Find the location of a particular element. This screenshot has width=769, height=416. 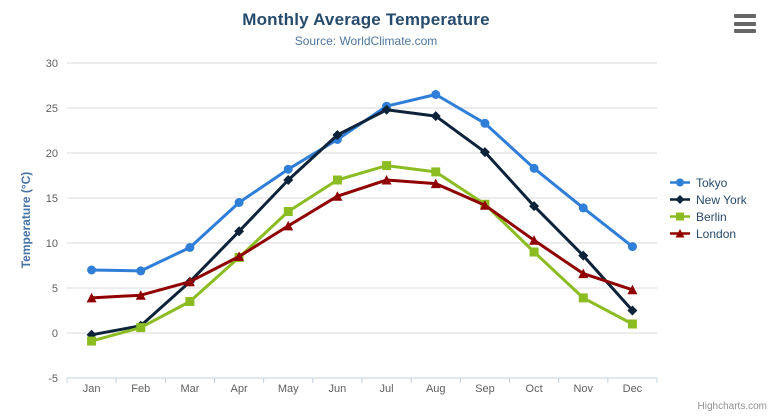

legend-symbol-diamond is located at coordinates (680, 199).